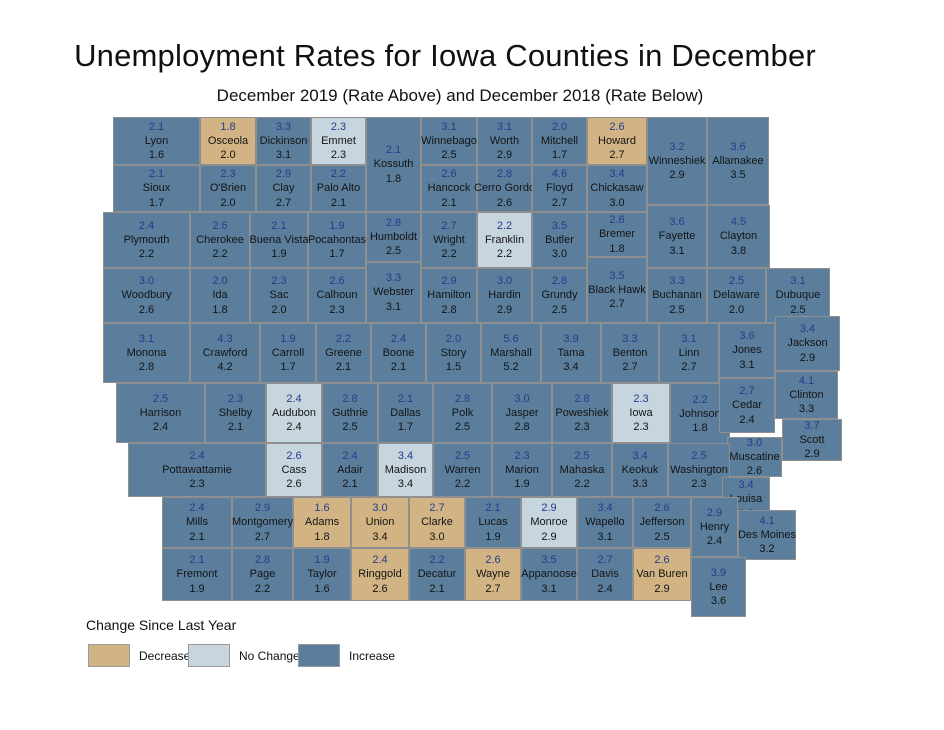 The width and height of the screenshot is (944, 730). I want to click on county-cerro-gordo: 2.8 Cerro Gordo 2.6, so click(504, 188).